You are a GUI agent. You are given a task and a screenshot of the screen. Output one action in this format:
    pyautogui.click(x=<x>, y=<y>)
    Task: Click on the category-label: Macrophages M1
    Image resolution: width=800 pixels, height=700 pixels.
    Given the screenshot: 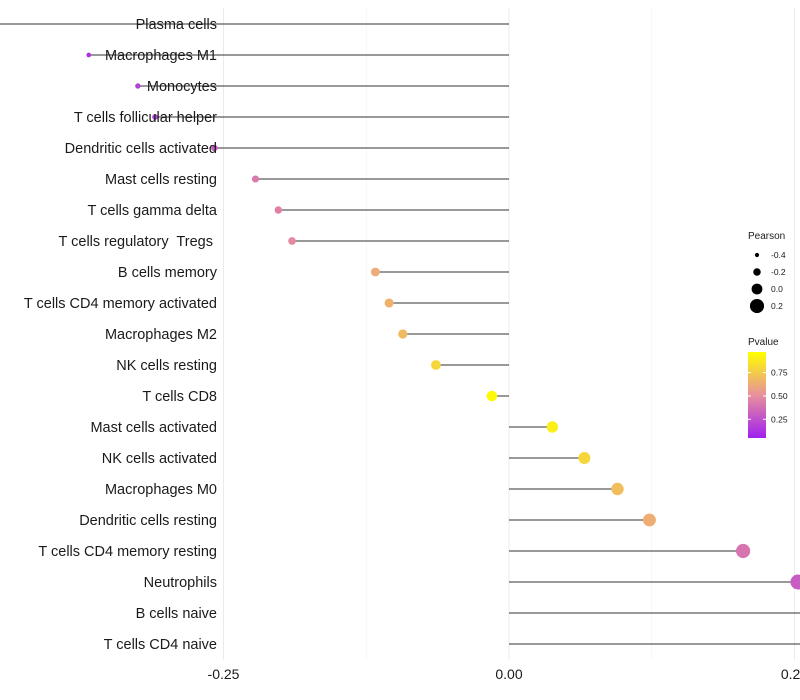 What is the action you would take?
    pyautogui.click(x=161, y=56)
    